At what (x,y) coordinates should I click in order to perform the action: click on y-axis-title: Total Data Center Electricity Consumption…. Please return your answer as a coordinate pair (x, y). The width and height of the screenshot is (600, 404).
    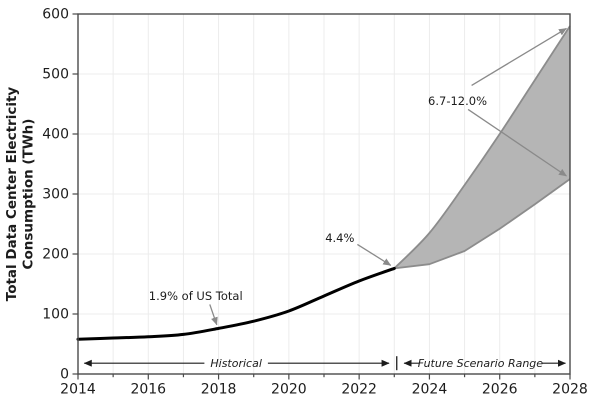
    Looking at the image, I should click on (20, 194).